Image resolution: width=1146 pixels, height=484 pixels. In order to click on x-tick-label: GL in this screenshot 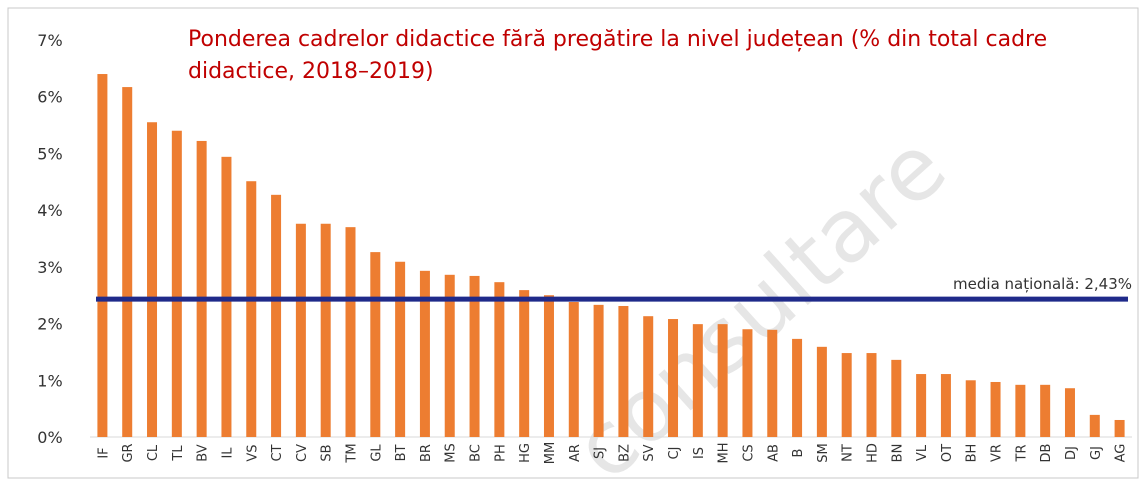, I will do `click(376, 453)`.